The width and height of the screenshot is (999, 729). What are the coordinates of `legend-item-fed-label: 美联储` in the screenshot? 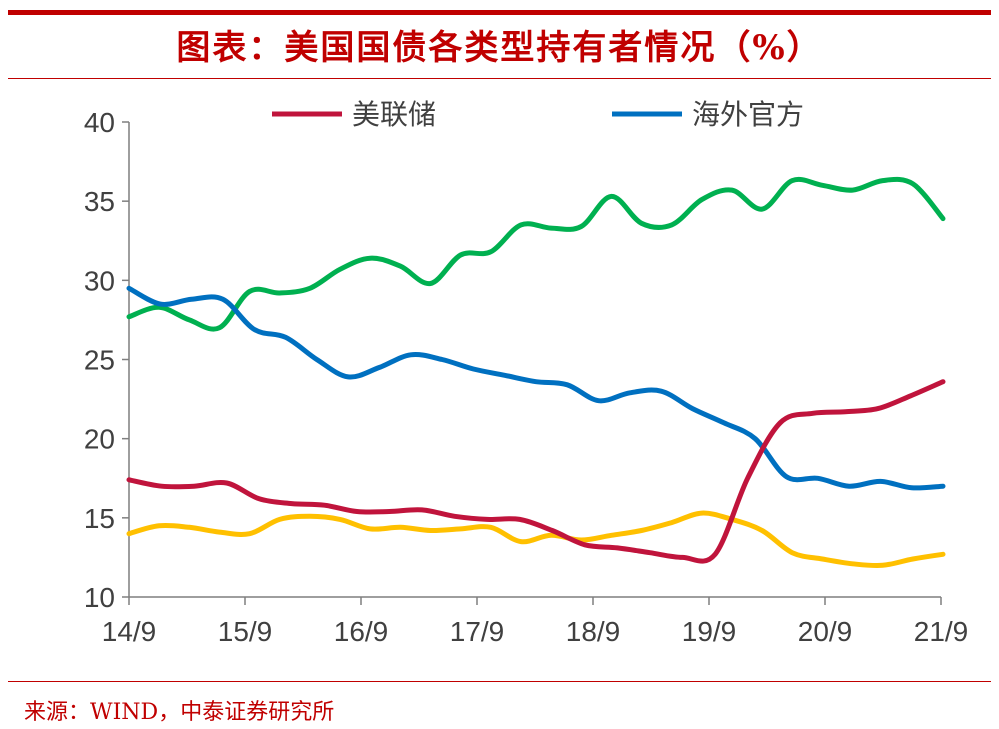 It's located at (394, 114).